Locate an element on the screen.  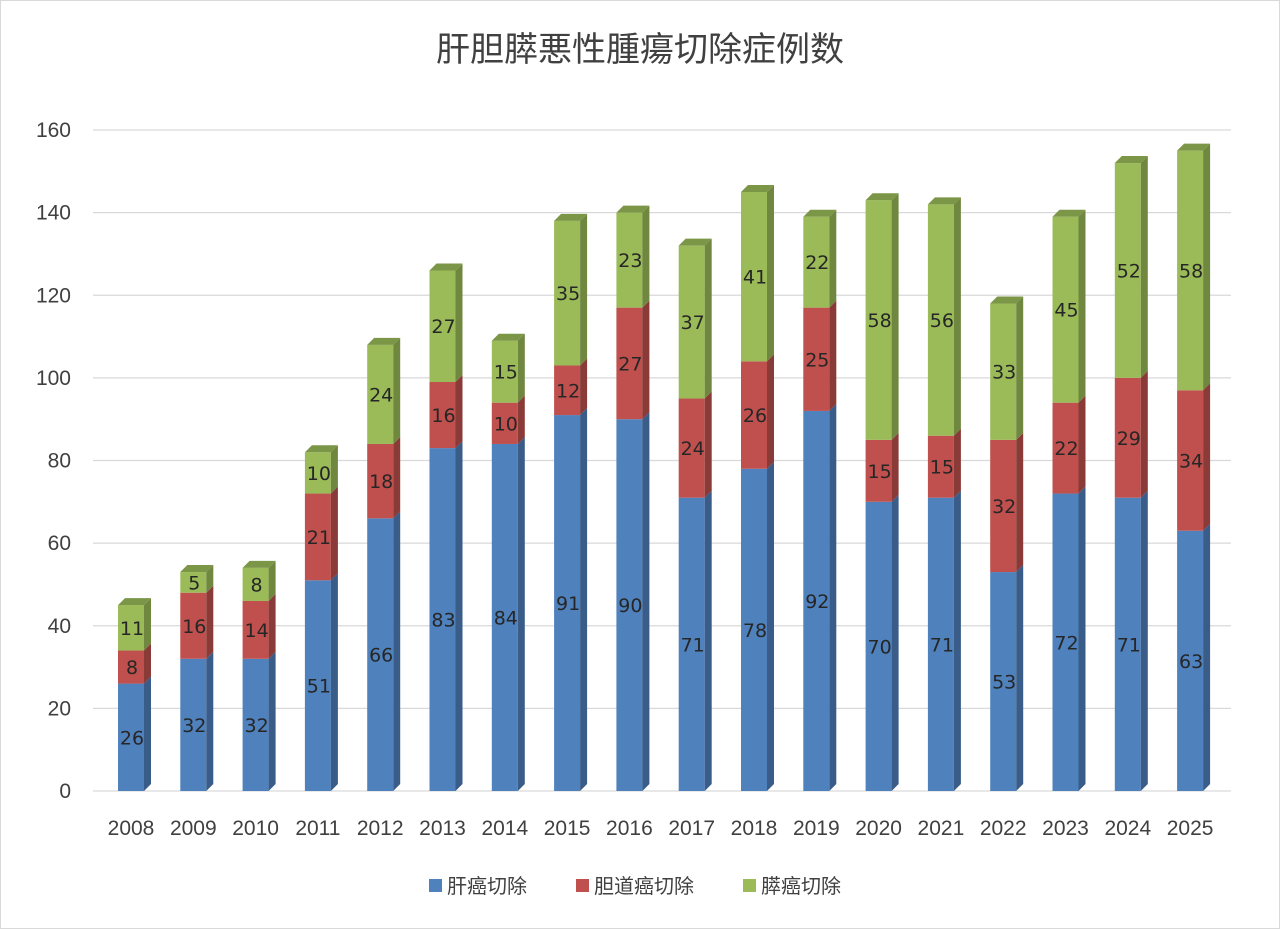
x-tick-label: 2022 is located at coordinates (1003, 828).